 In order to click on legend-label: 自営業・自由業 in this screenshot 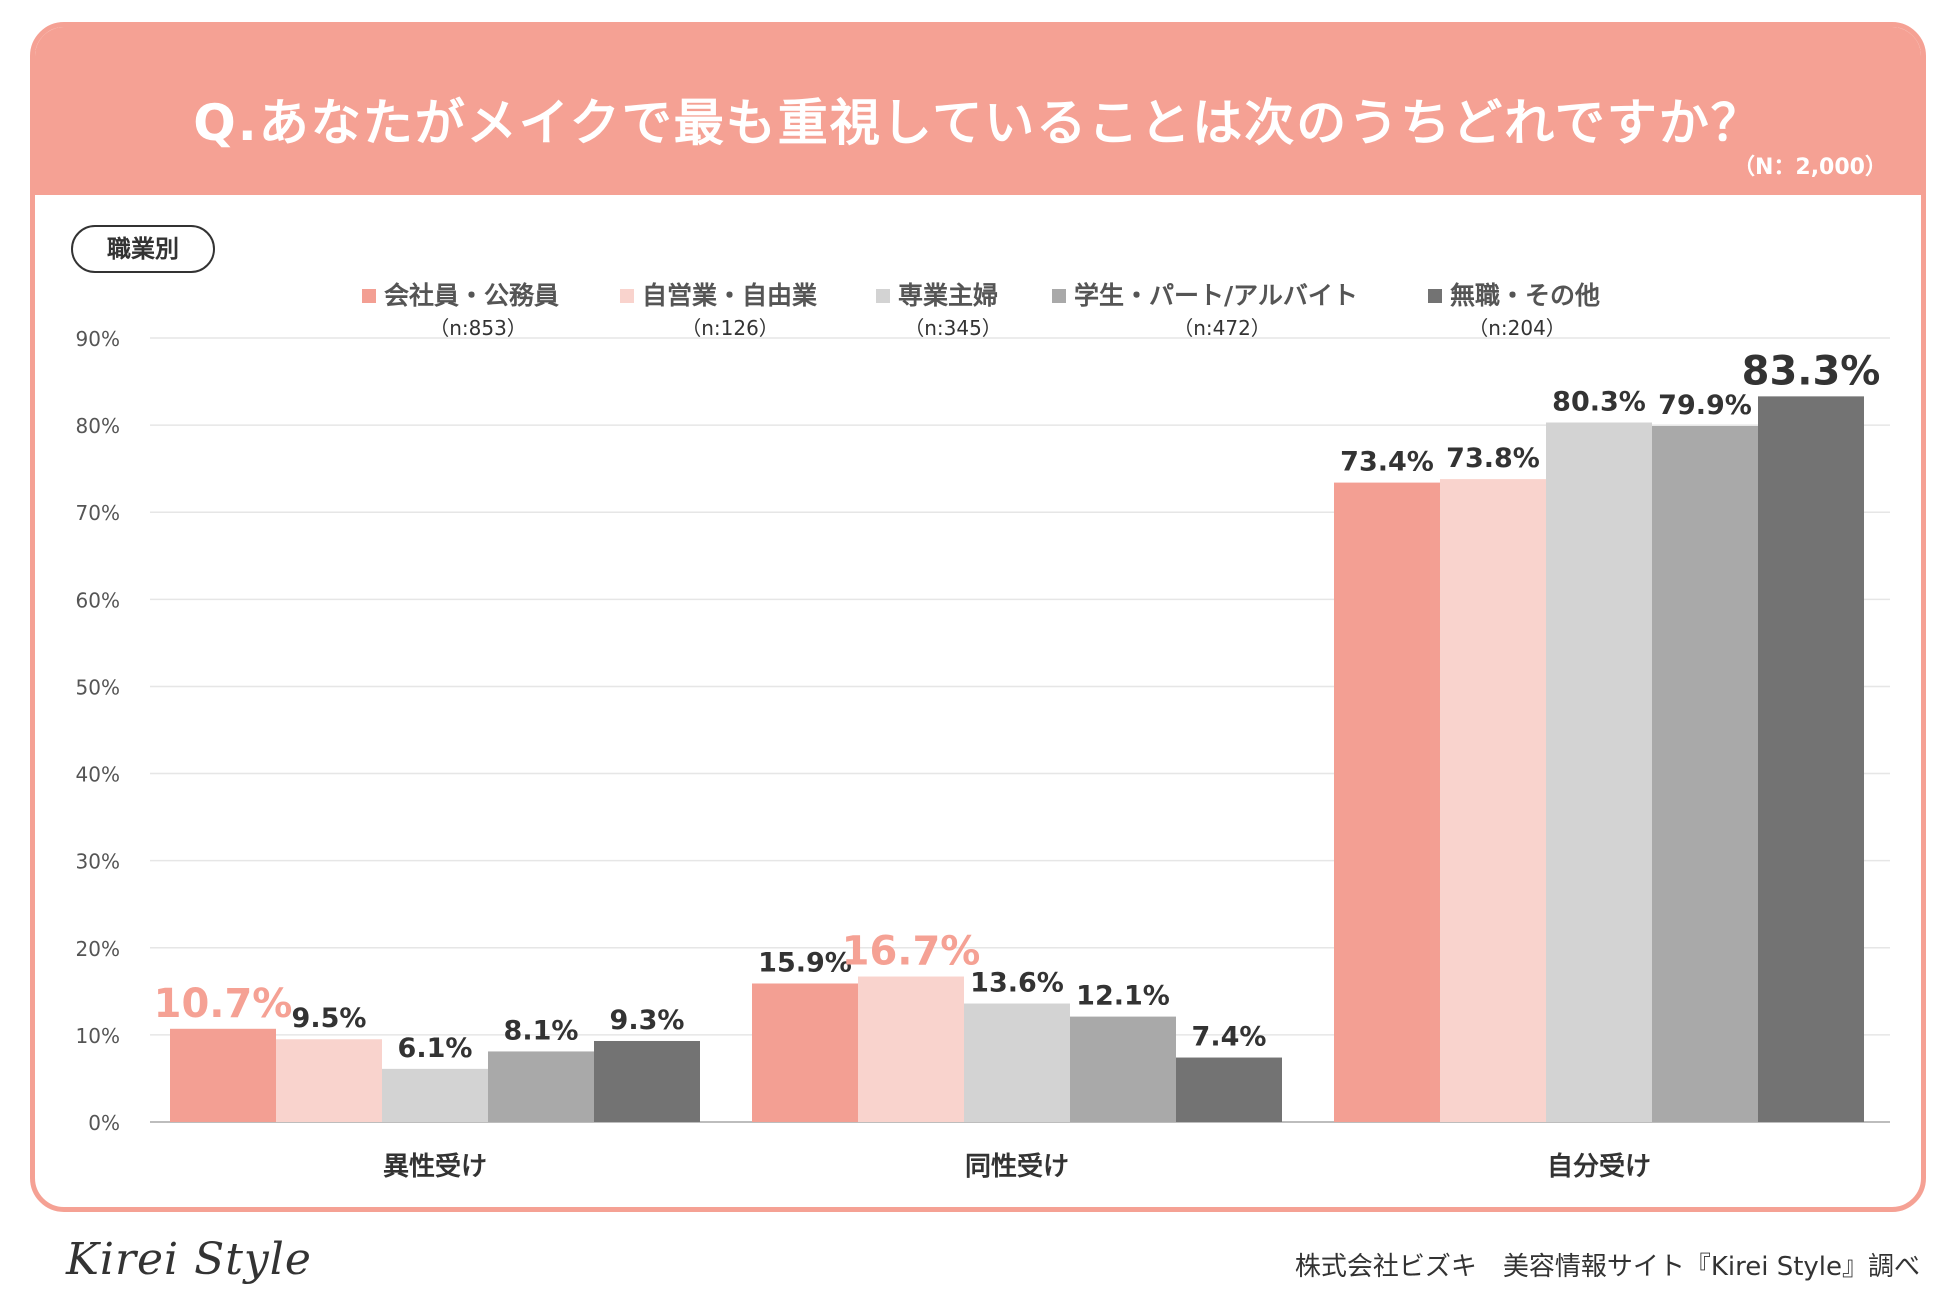, I will do `click(729, 295)`.